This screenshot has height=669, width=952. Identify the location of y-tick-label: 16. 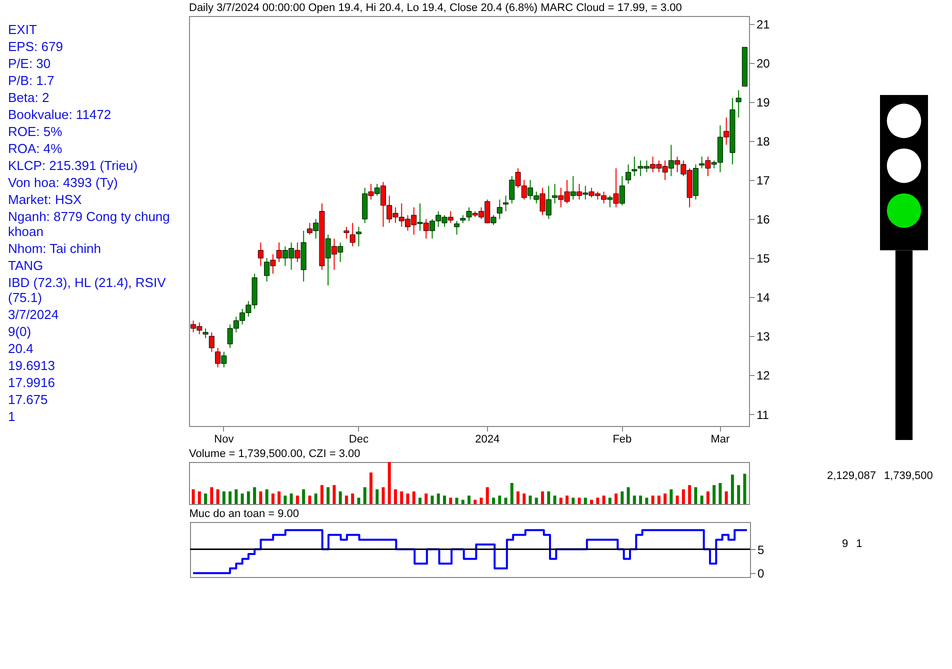
(763, 219).